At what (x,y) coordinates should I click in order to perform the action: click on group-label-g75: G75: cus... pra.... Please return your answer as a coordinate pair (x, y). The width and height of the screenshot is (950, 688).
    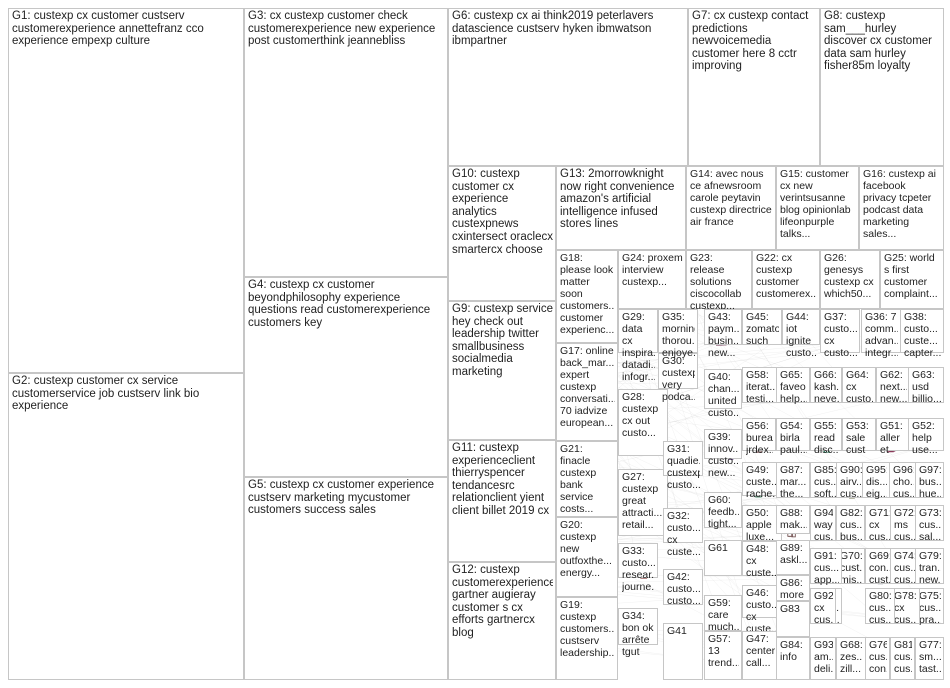
    Looking at the image, I should click on (930, 608).